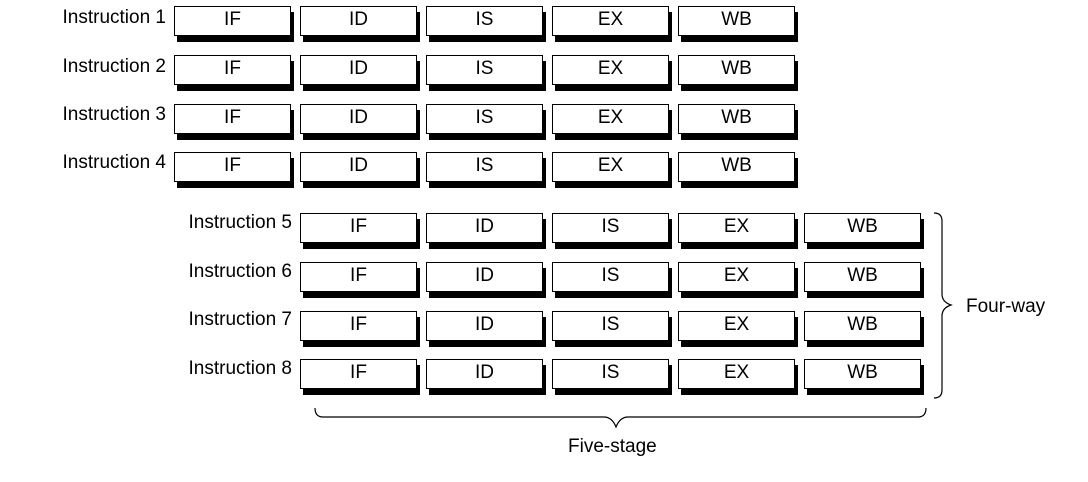 The height and width of the screenshot is (482, 1088). What do you see at coordinates (943, 305) in the screenshot?
I see `vertical-brace` at bounding box center [943, 305].